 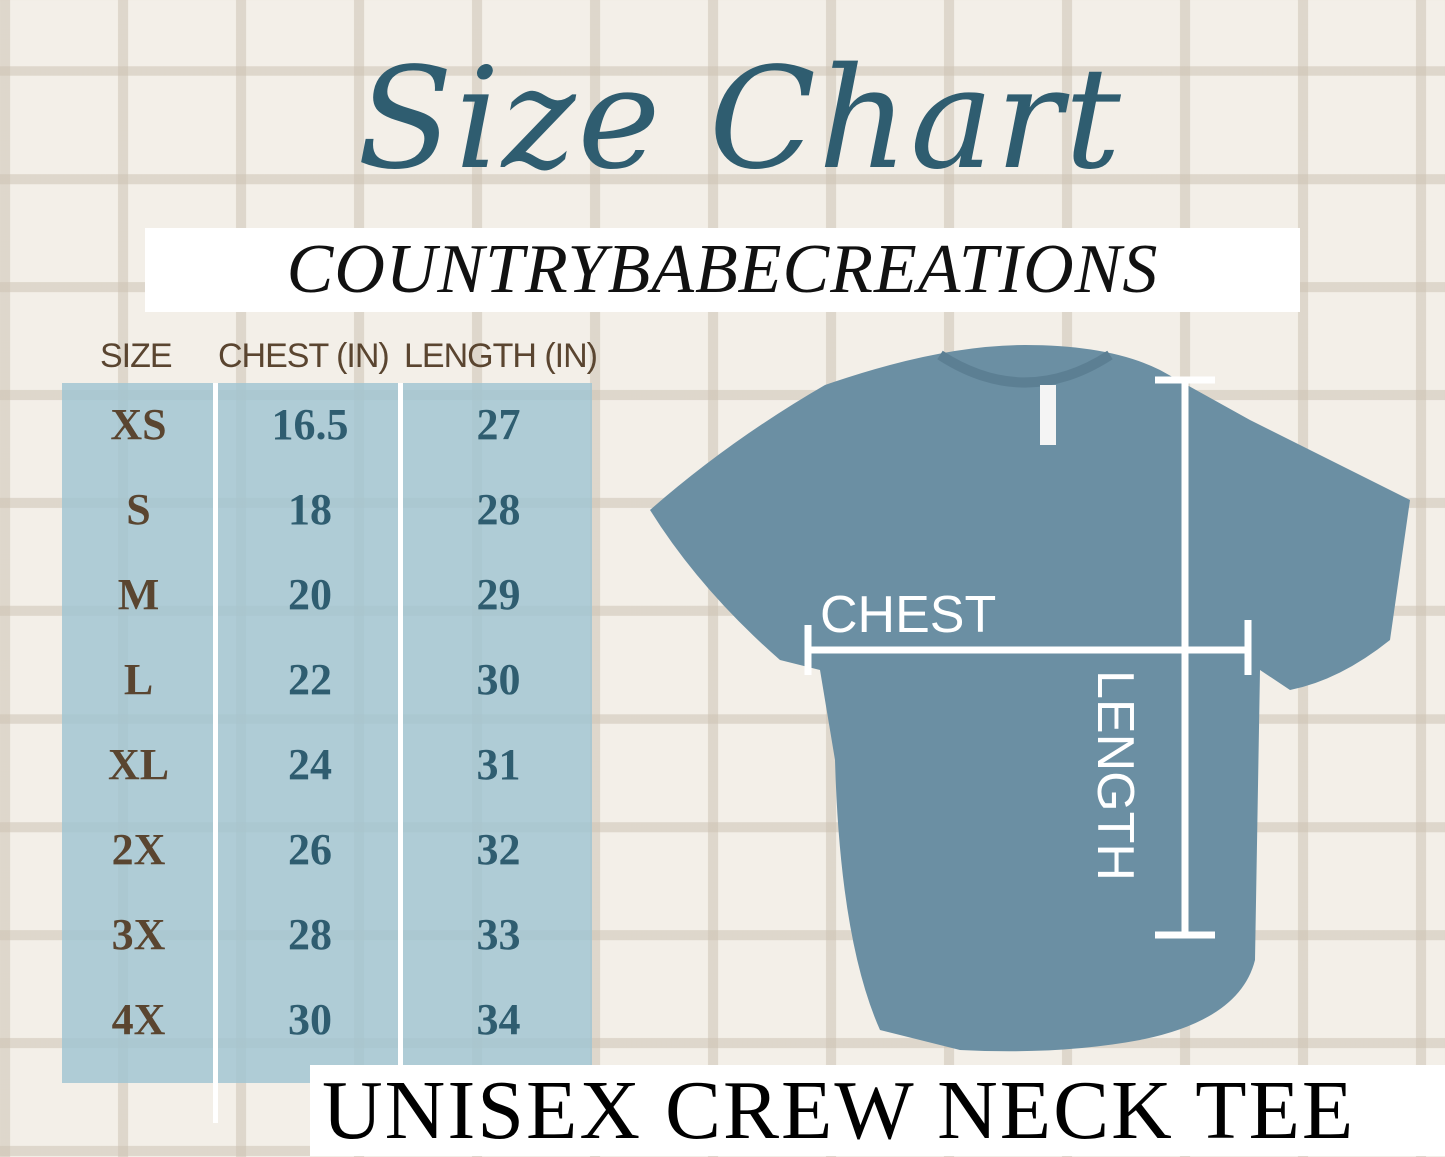 I want to click on chest-cell: 24, so click(x=310, y=764).